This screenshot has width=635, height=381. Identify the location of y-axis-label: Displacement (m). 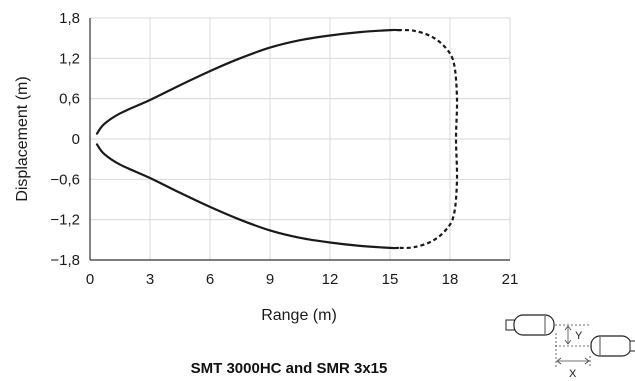
(22, 138).